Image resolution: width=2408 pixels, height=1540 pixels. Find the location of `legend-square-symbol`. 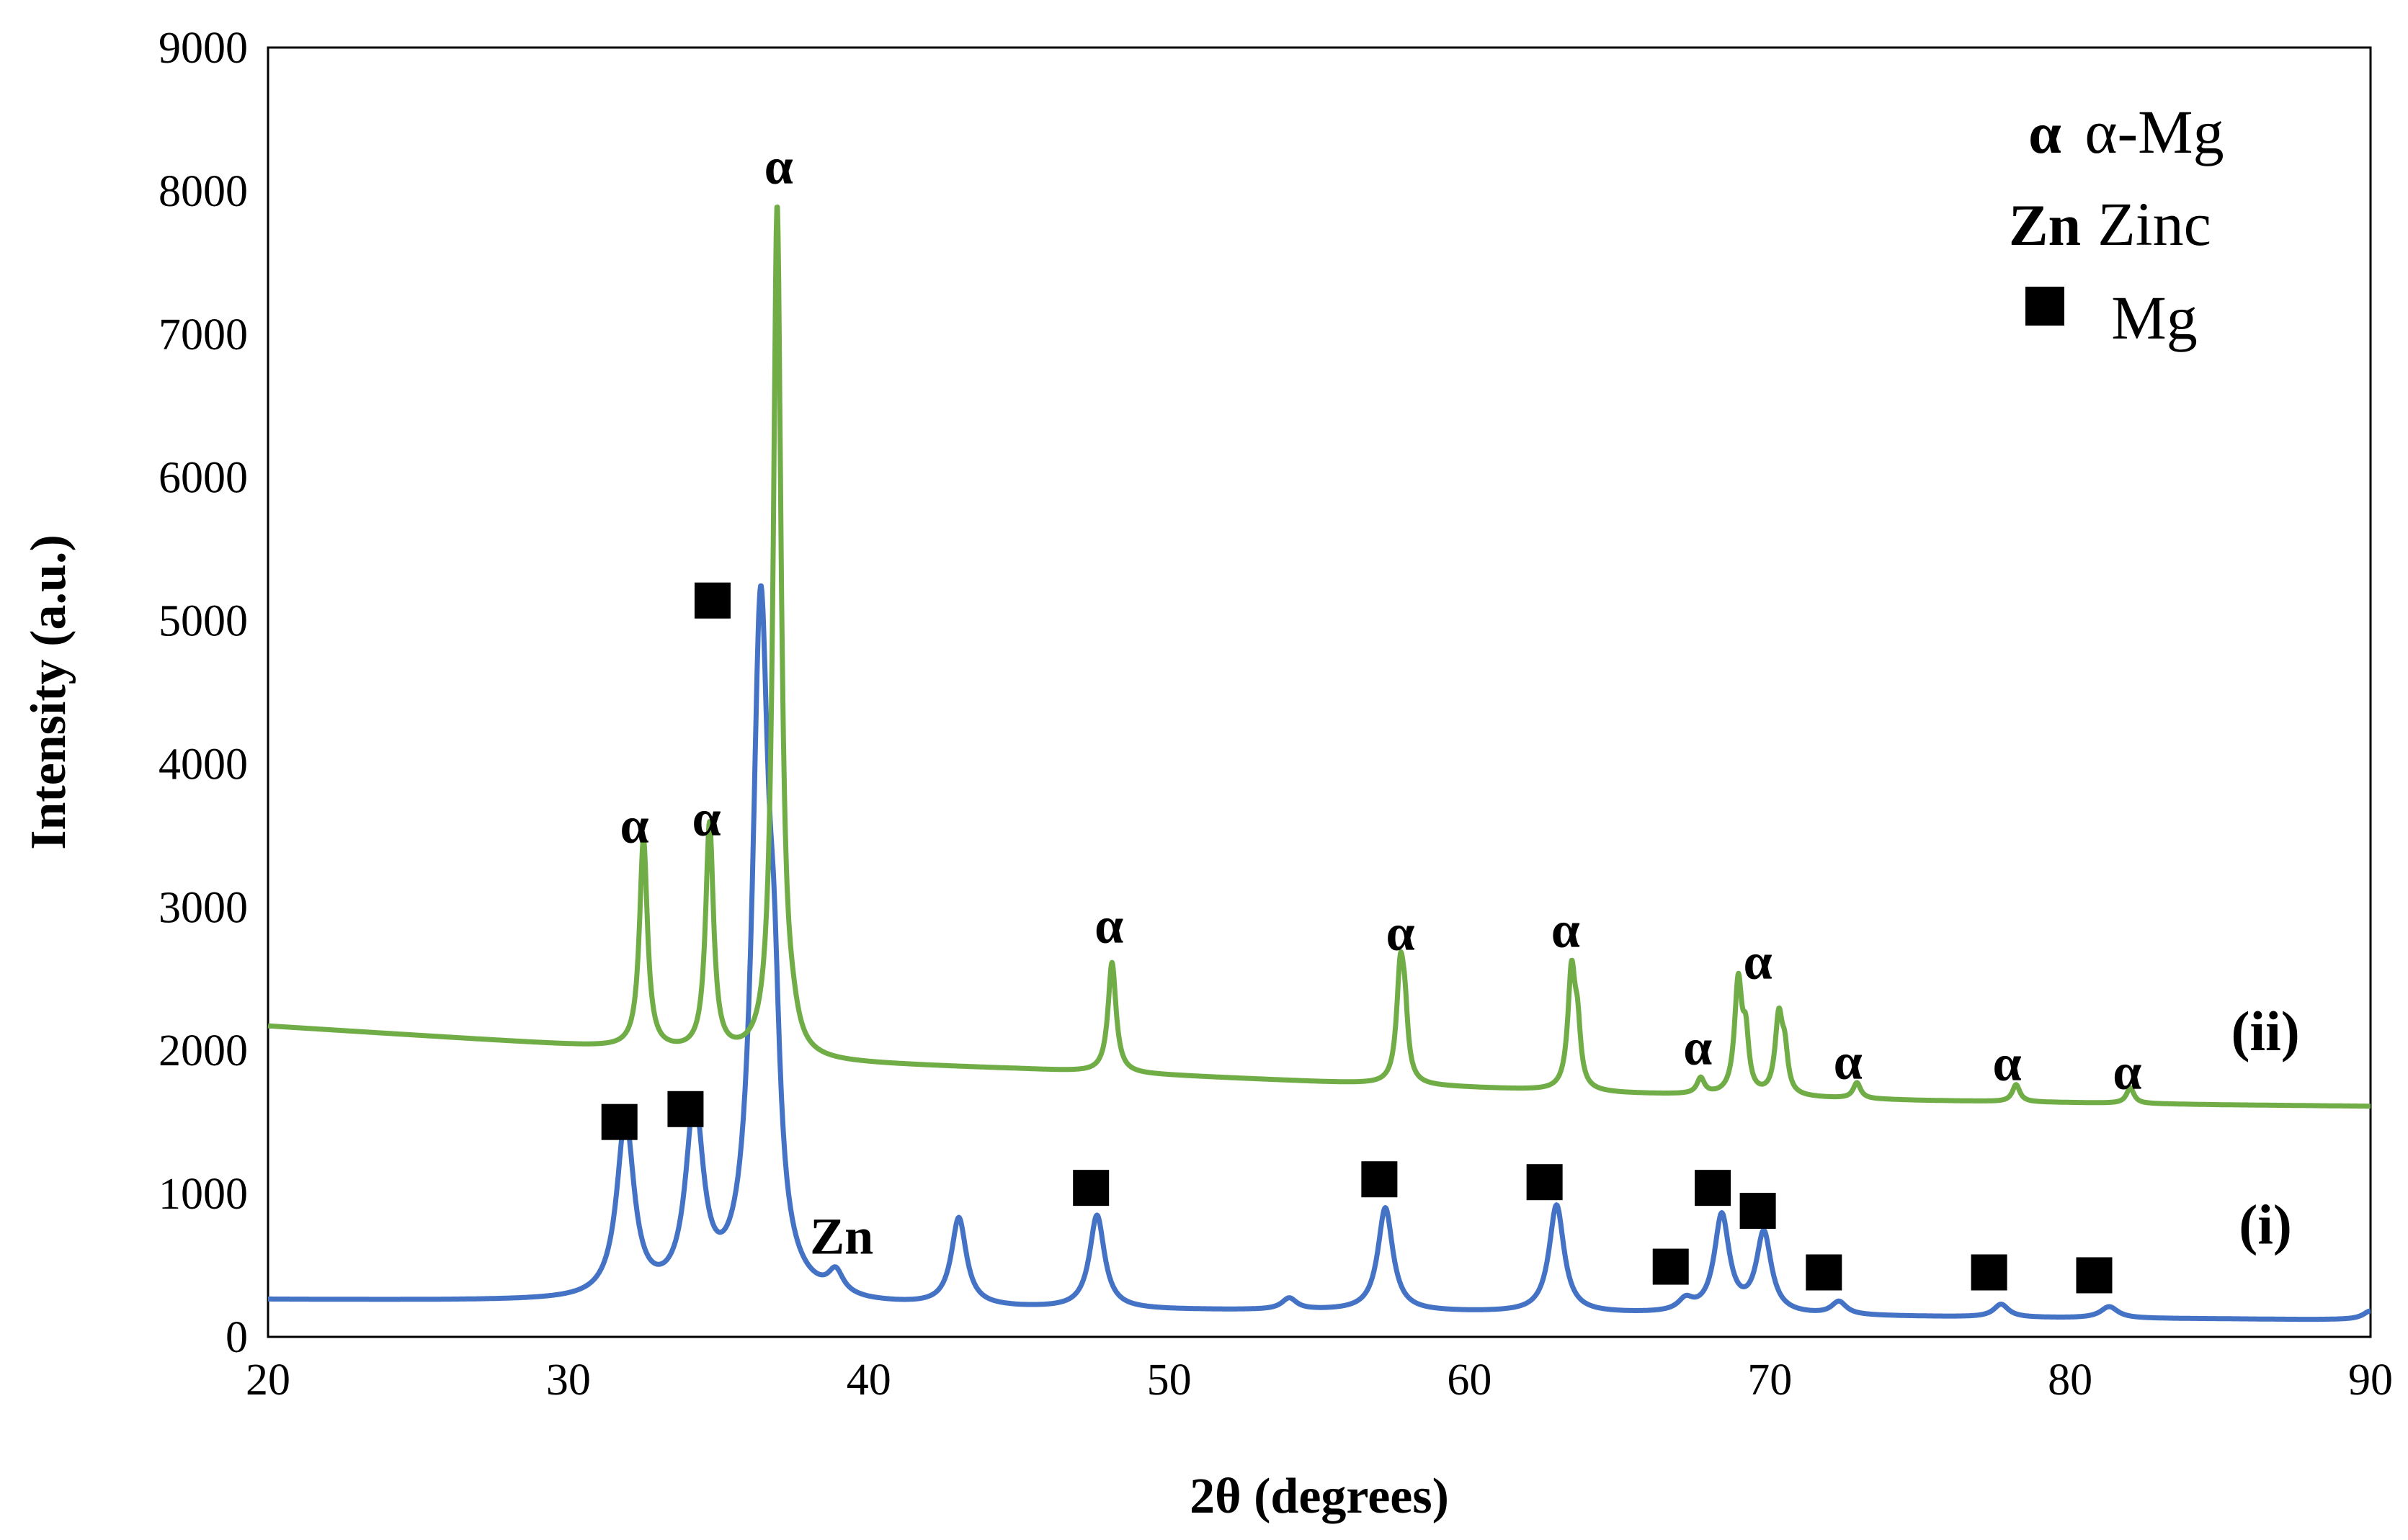

legend-square-symbol is located at coordinates (2045, 306).